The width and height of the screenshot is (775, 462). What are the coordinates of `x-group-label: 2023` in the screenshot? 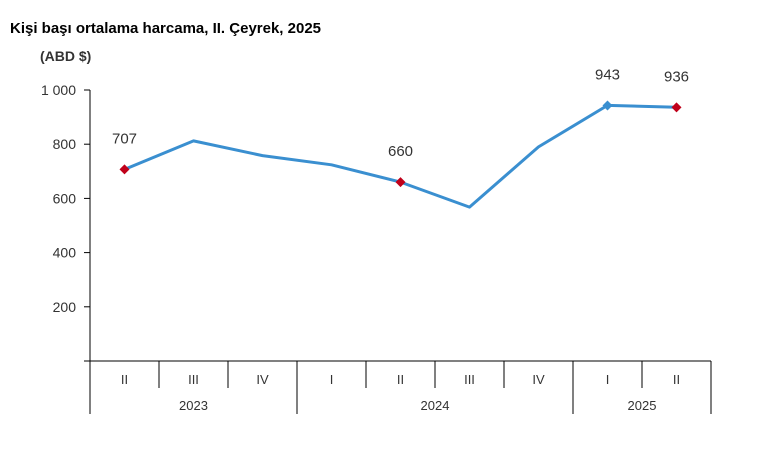 It's located at (193, 405).